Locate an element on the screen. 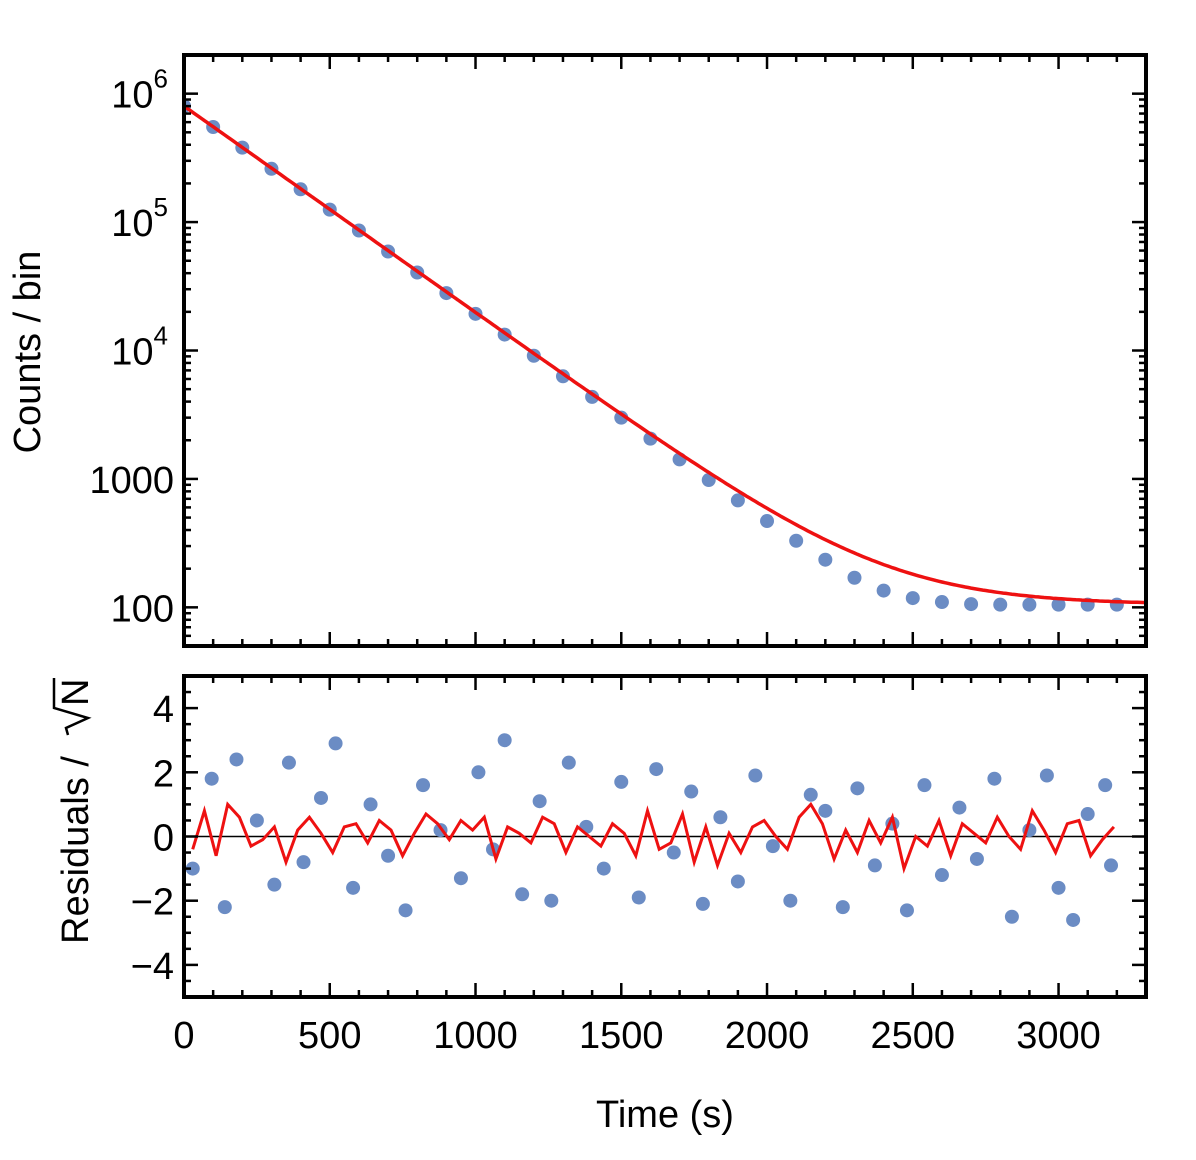 Image resolution: width=1196 pixels, height=1160 pixels. bottom-y-axis-title: Residuals / N is located at coordinates (74, 811).